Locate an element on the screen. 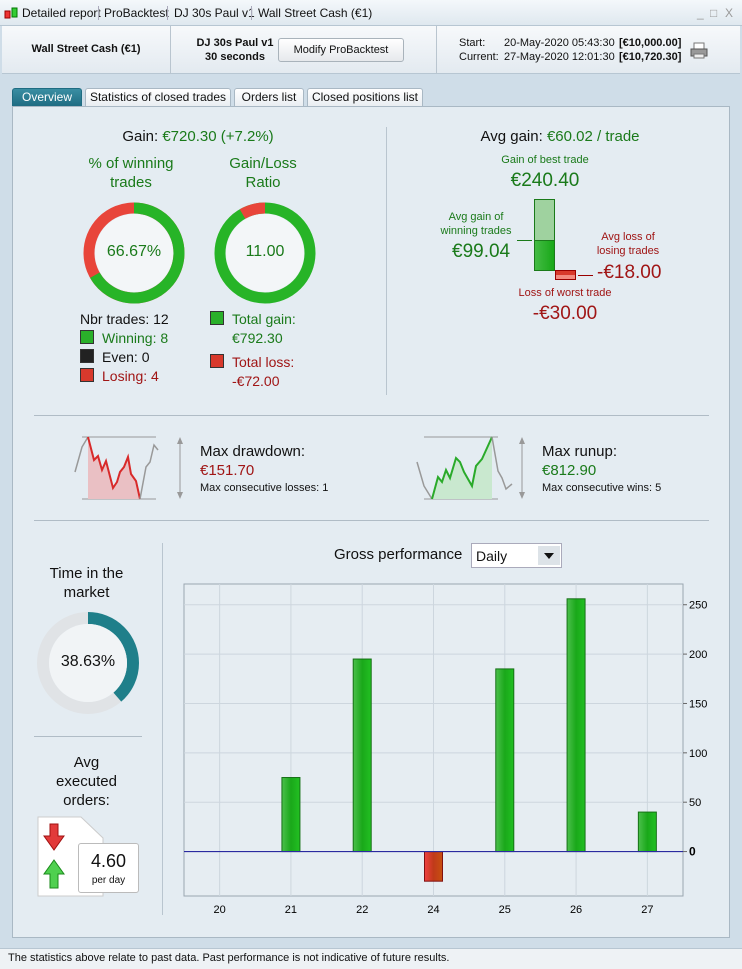  max-consecutive-losses: Max consecutive losses: 1 is located at coordinates (264, 488).